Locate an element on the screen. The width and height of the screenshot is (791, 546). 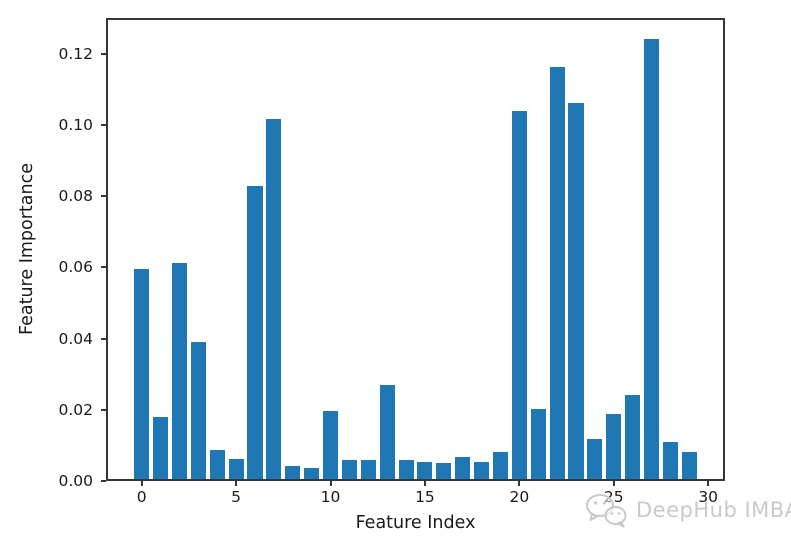
x-tick-label-0: 0 is located at coordinates (141, 497).